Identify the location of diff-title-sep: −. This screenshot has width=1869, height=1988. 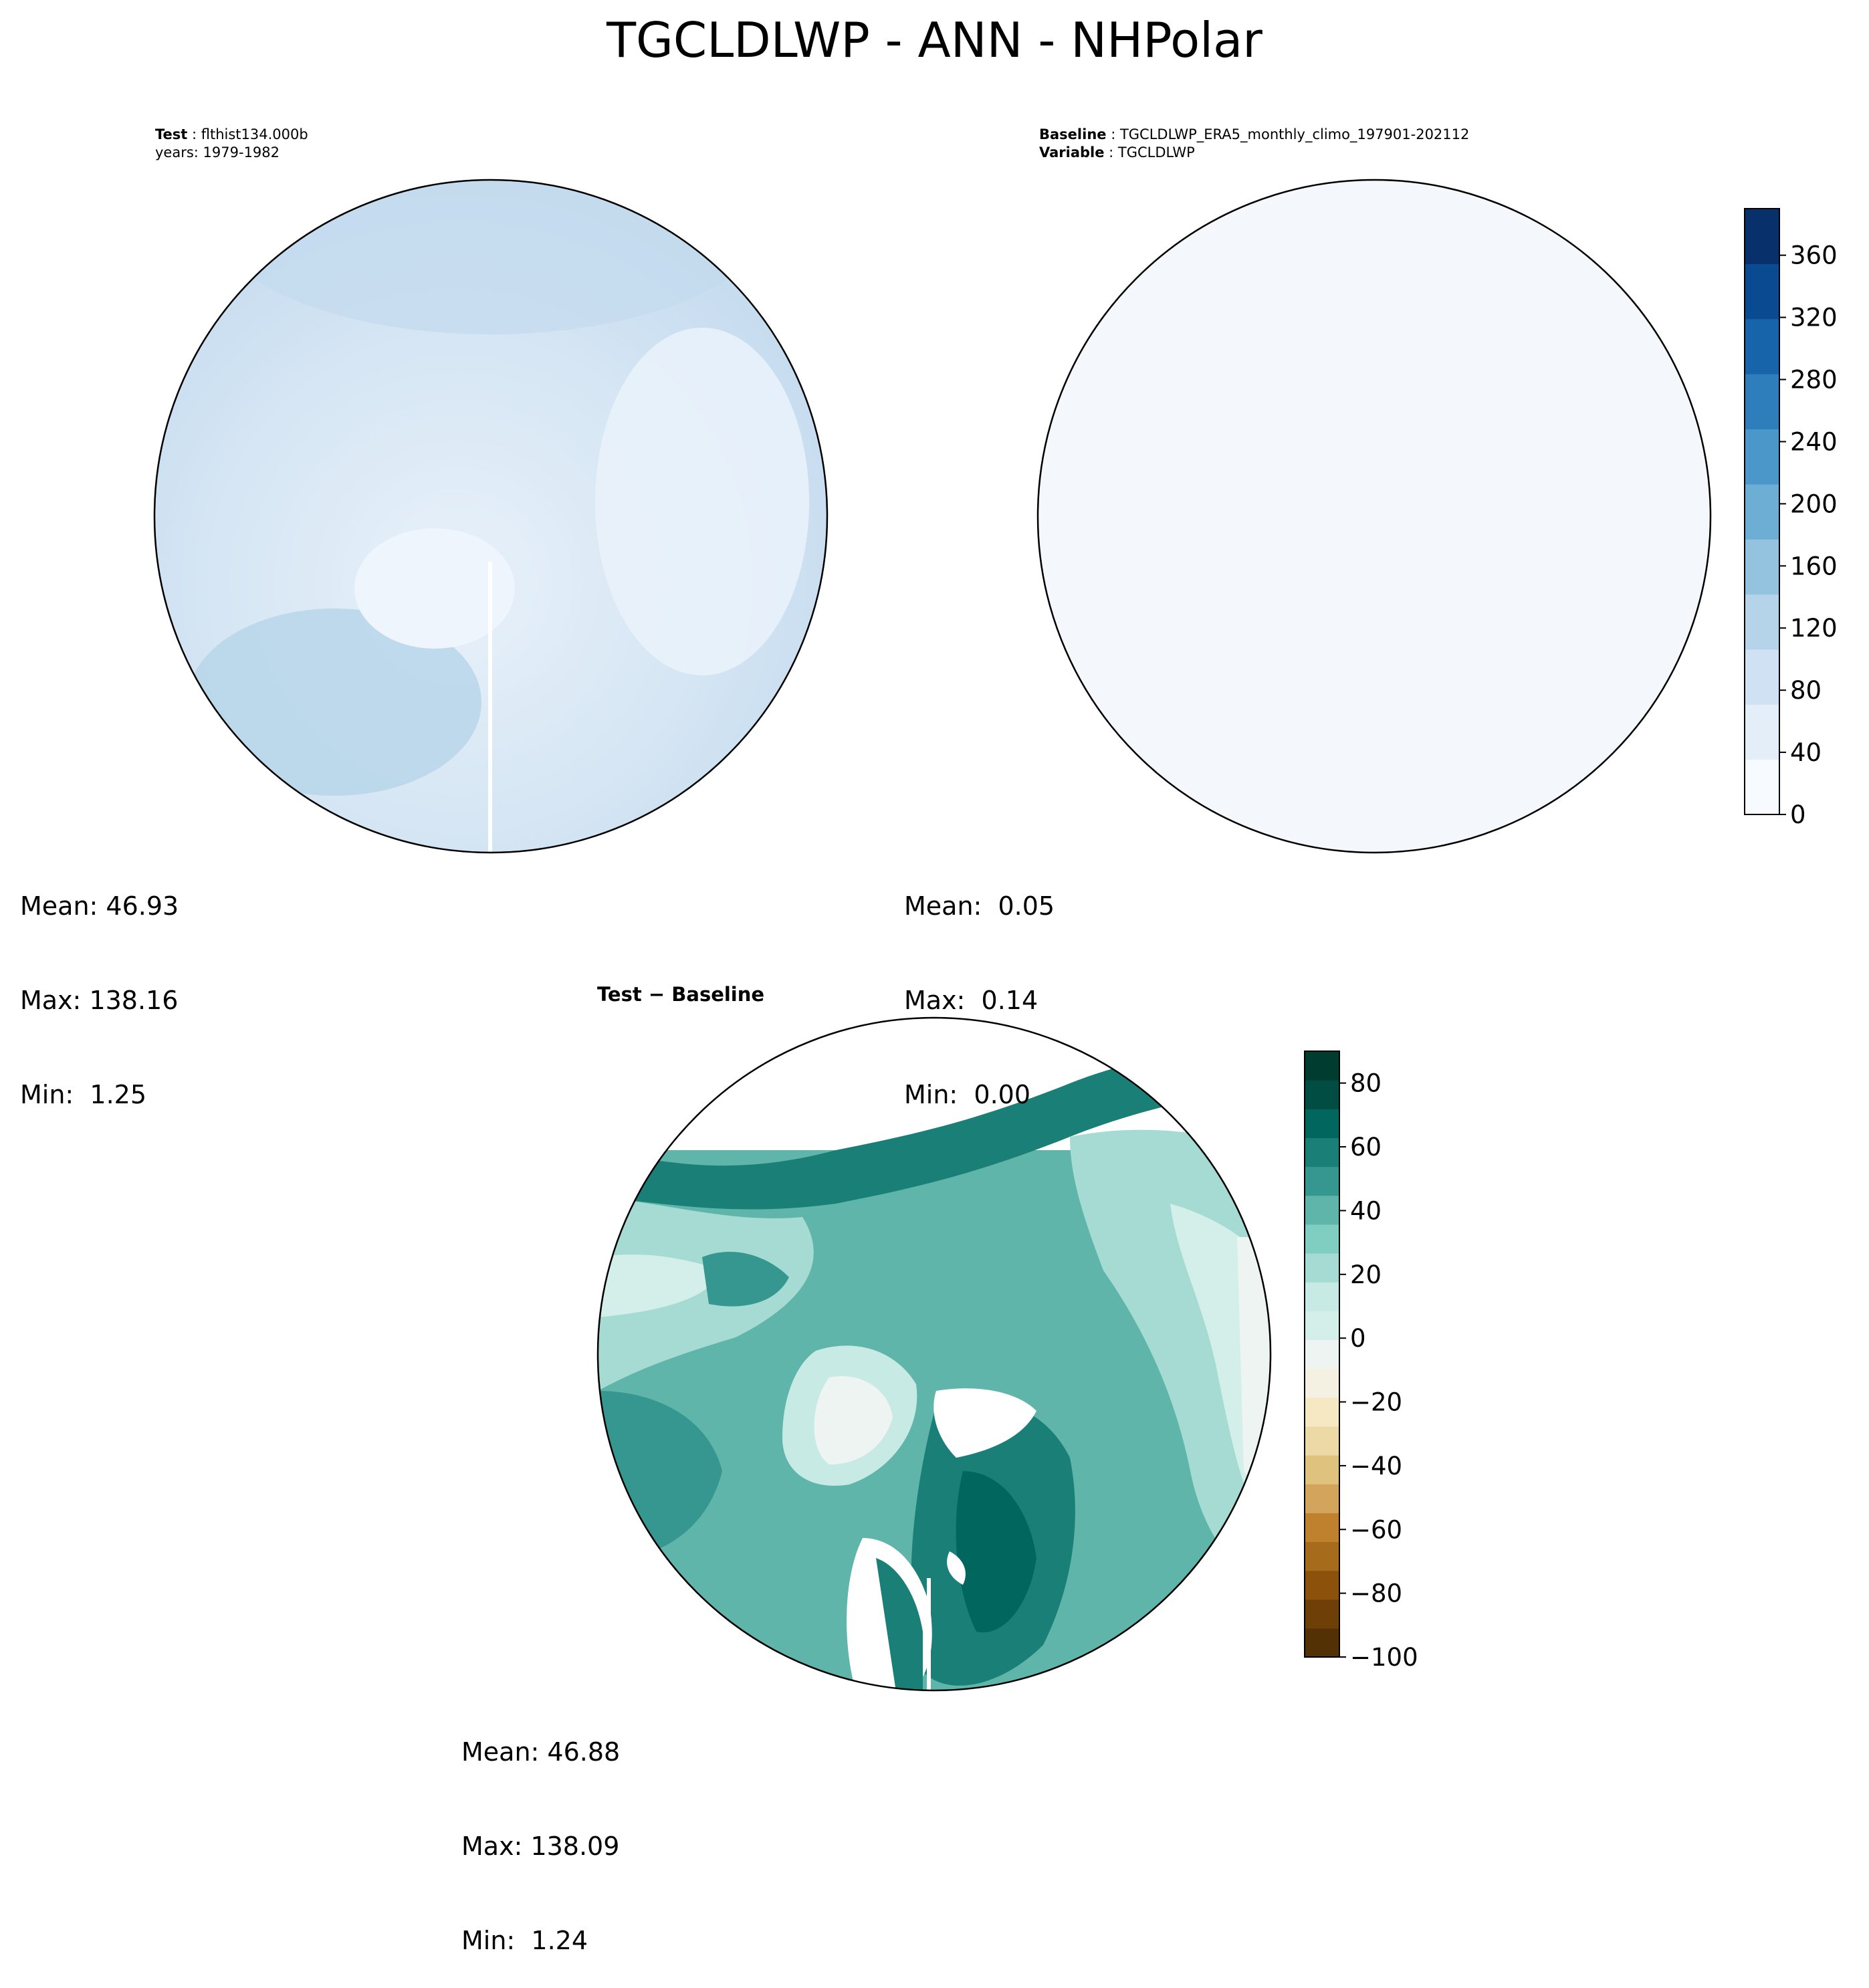
(656, 994).